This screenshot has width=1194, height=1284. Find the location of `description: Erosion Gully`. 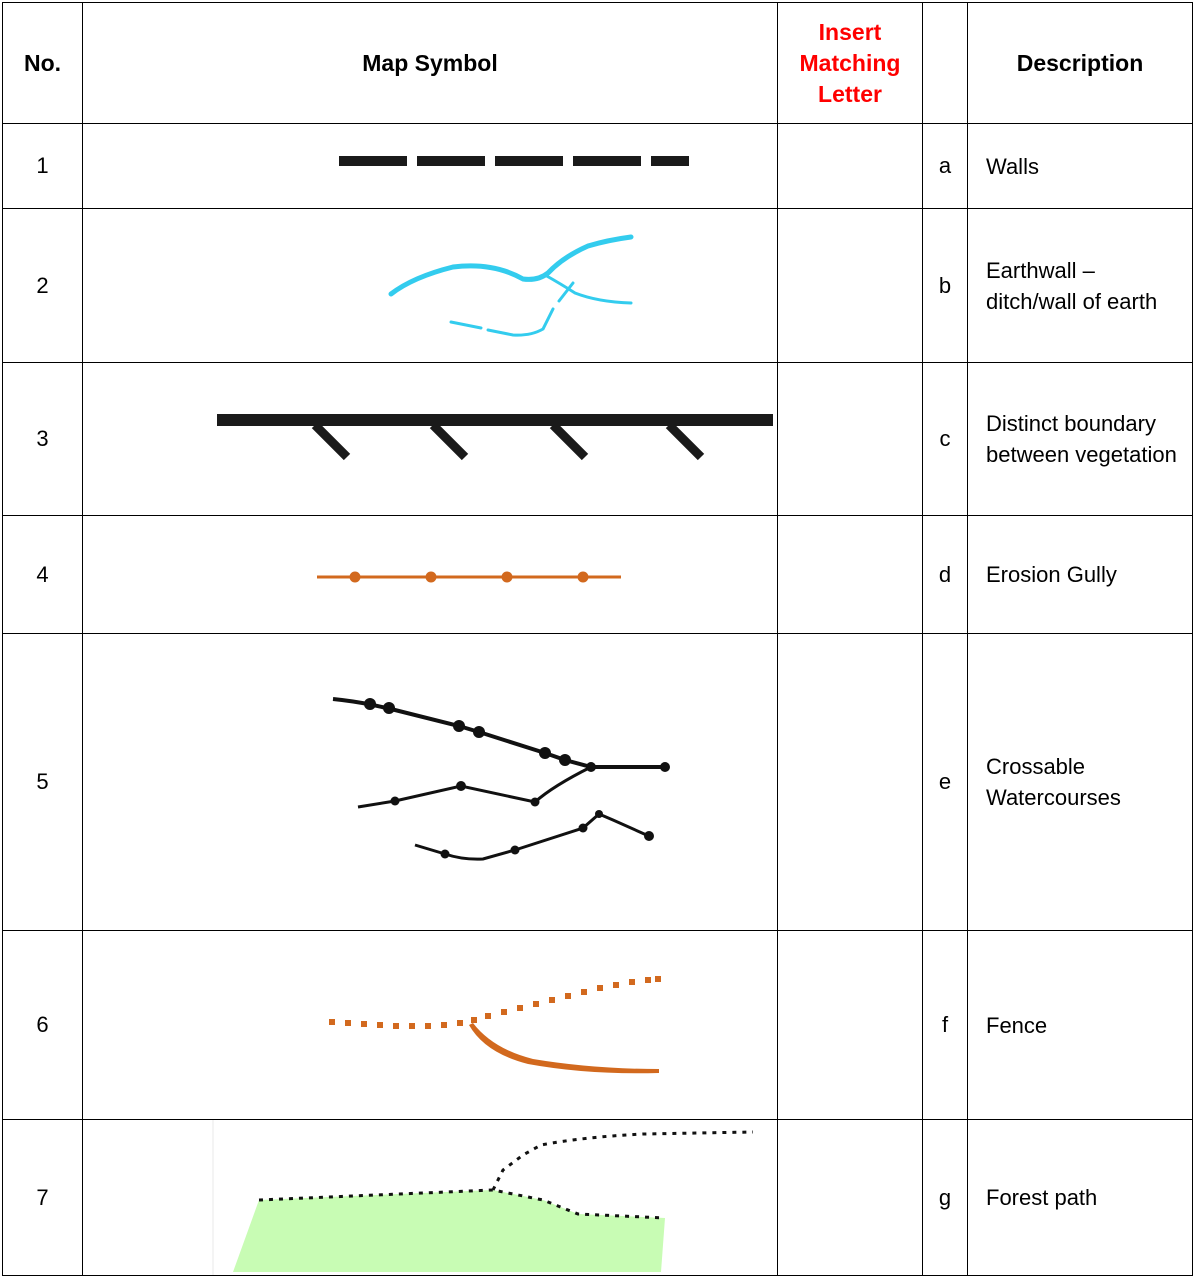

description: Erosion Gully is located at coordinates (1080, 574).